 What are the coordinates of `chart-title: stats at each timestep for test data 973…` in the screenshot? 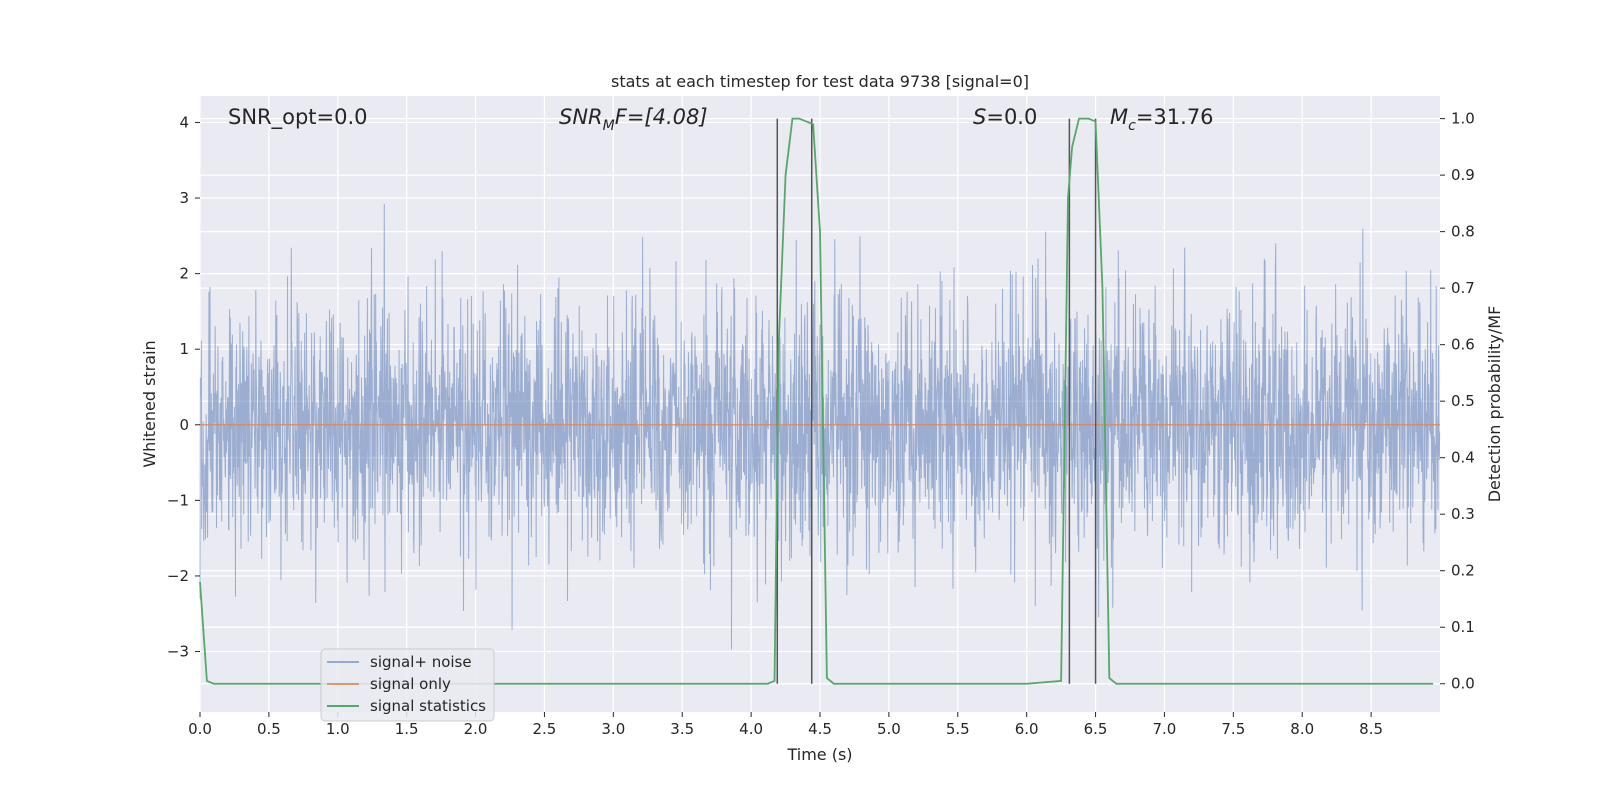 It's located at (820, 81).